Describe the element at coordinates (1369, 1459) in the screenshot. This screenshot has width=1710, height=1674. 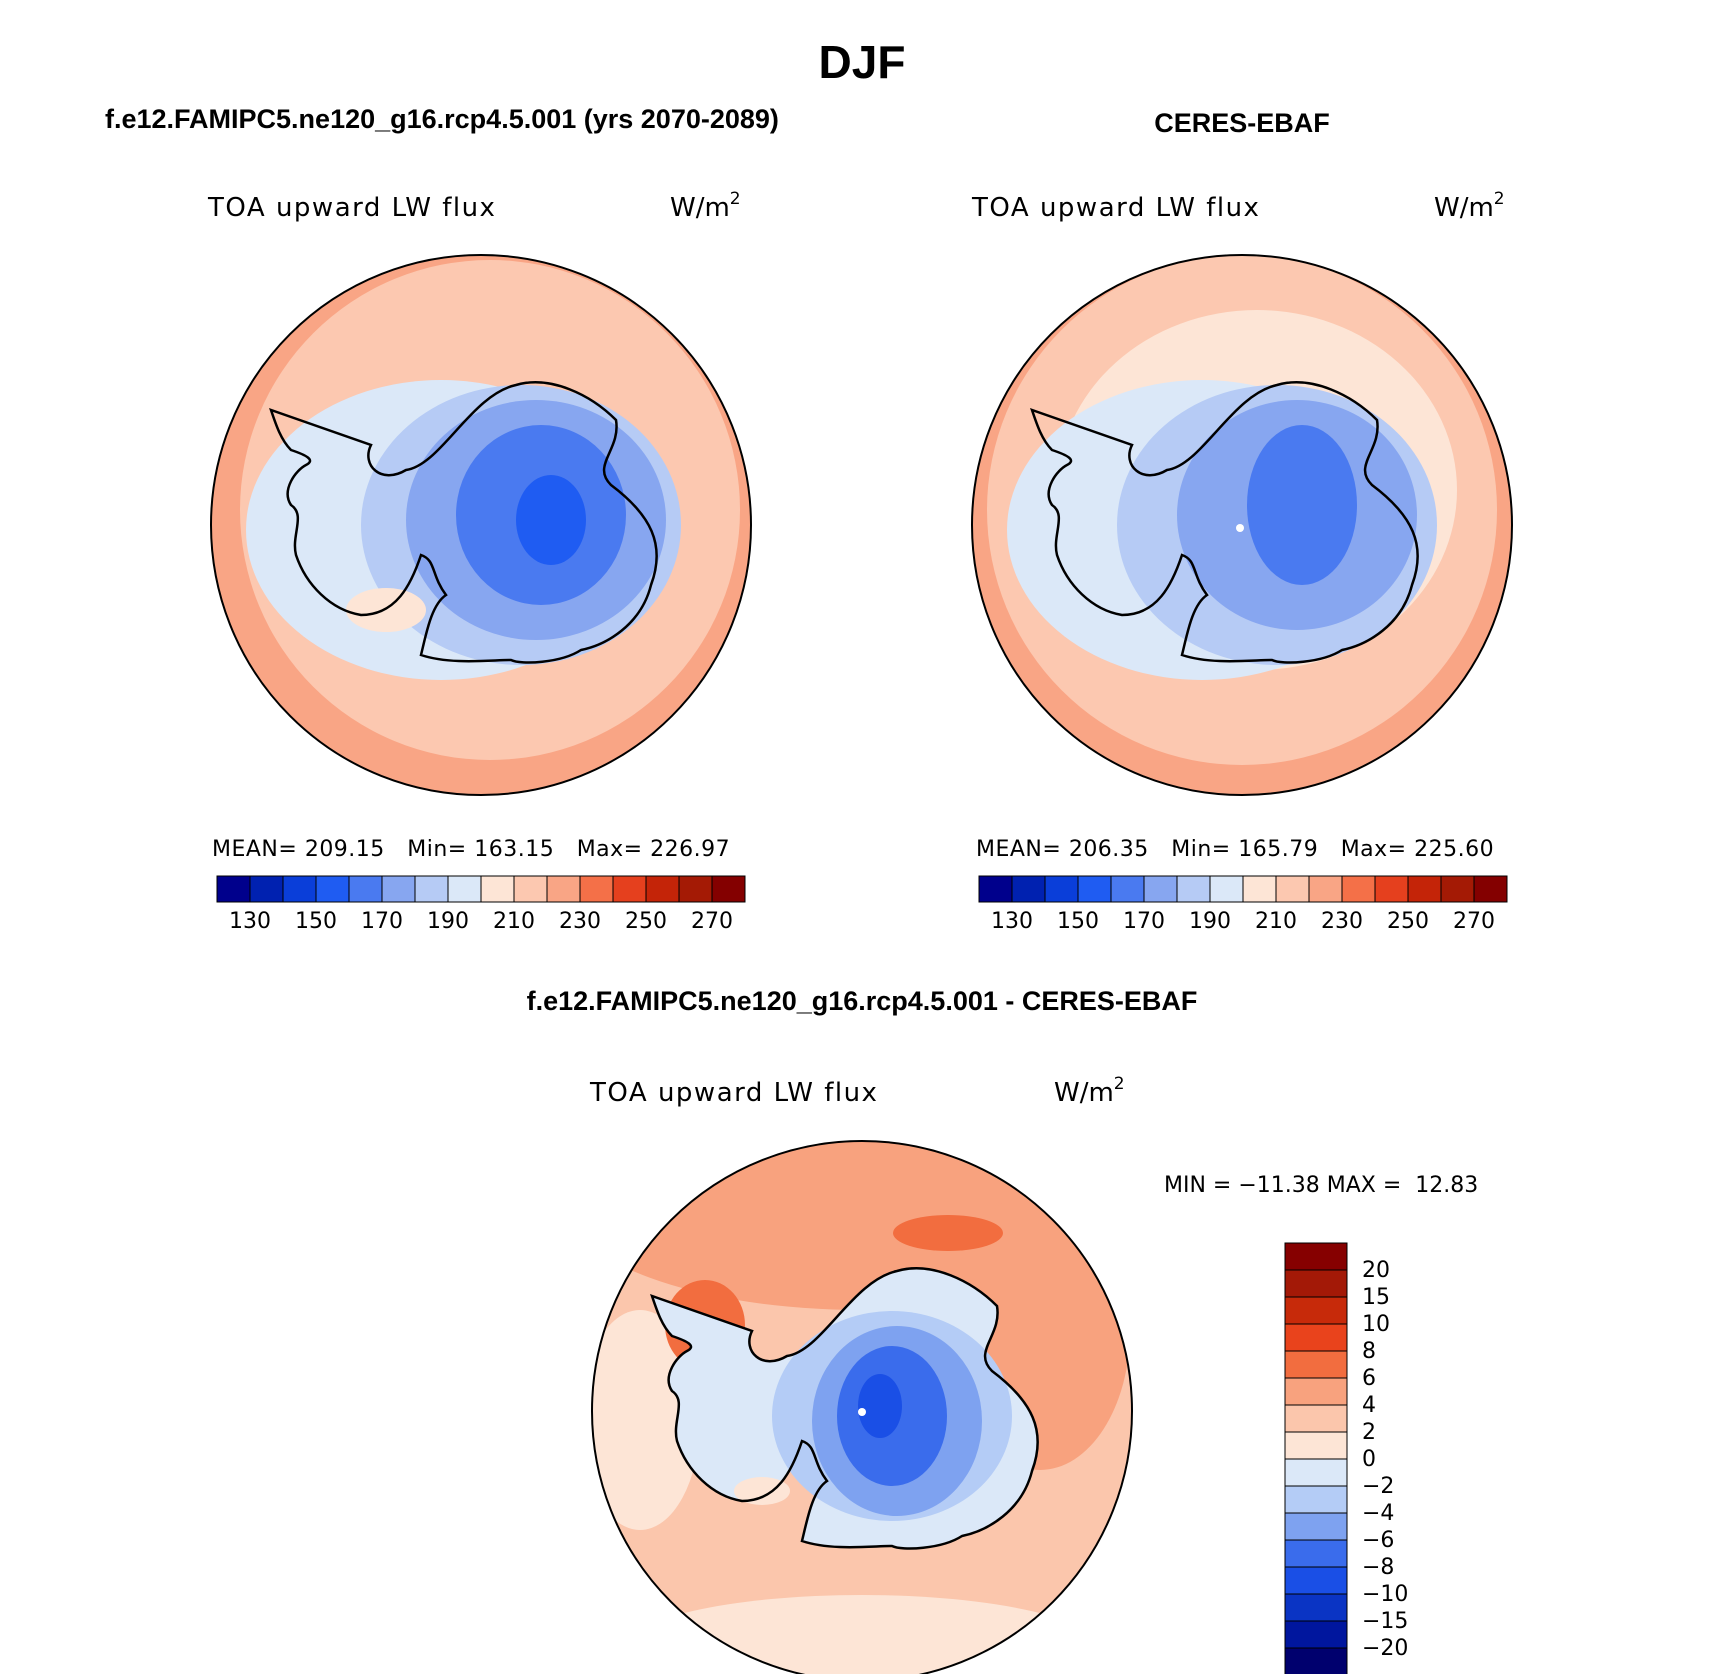
I see `colorbar-label: 0` at that location.